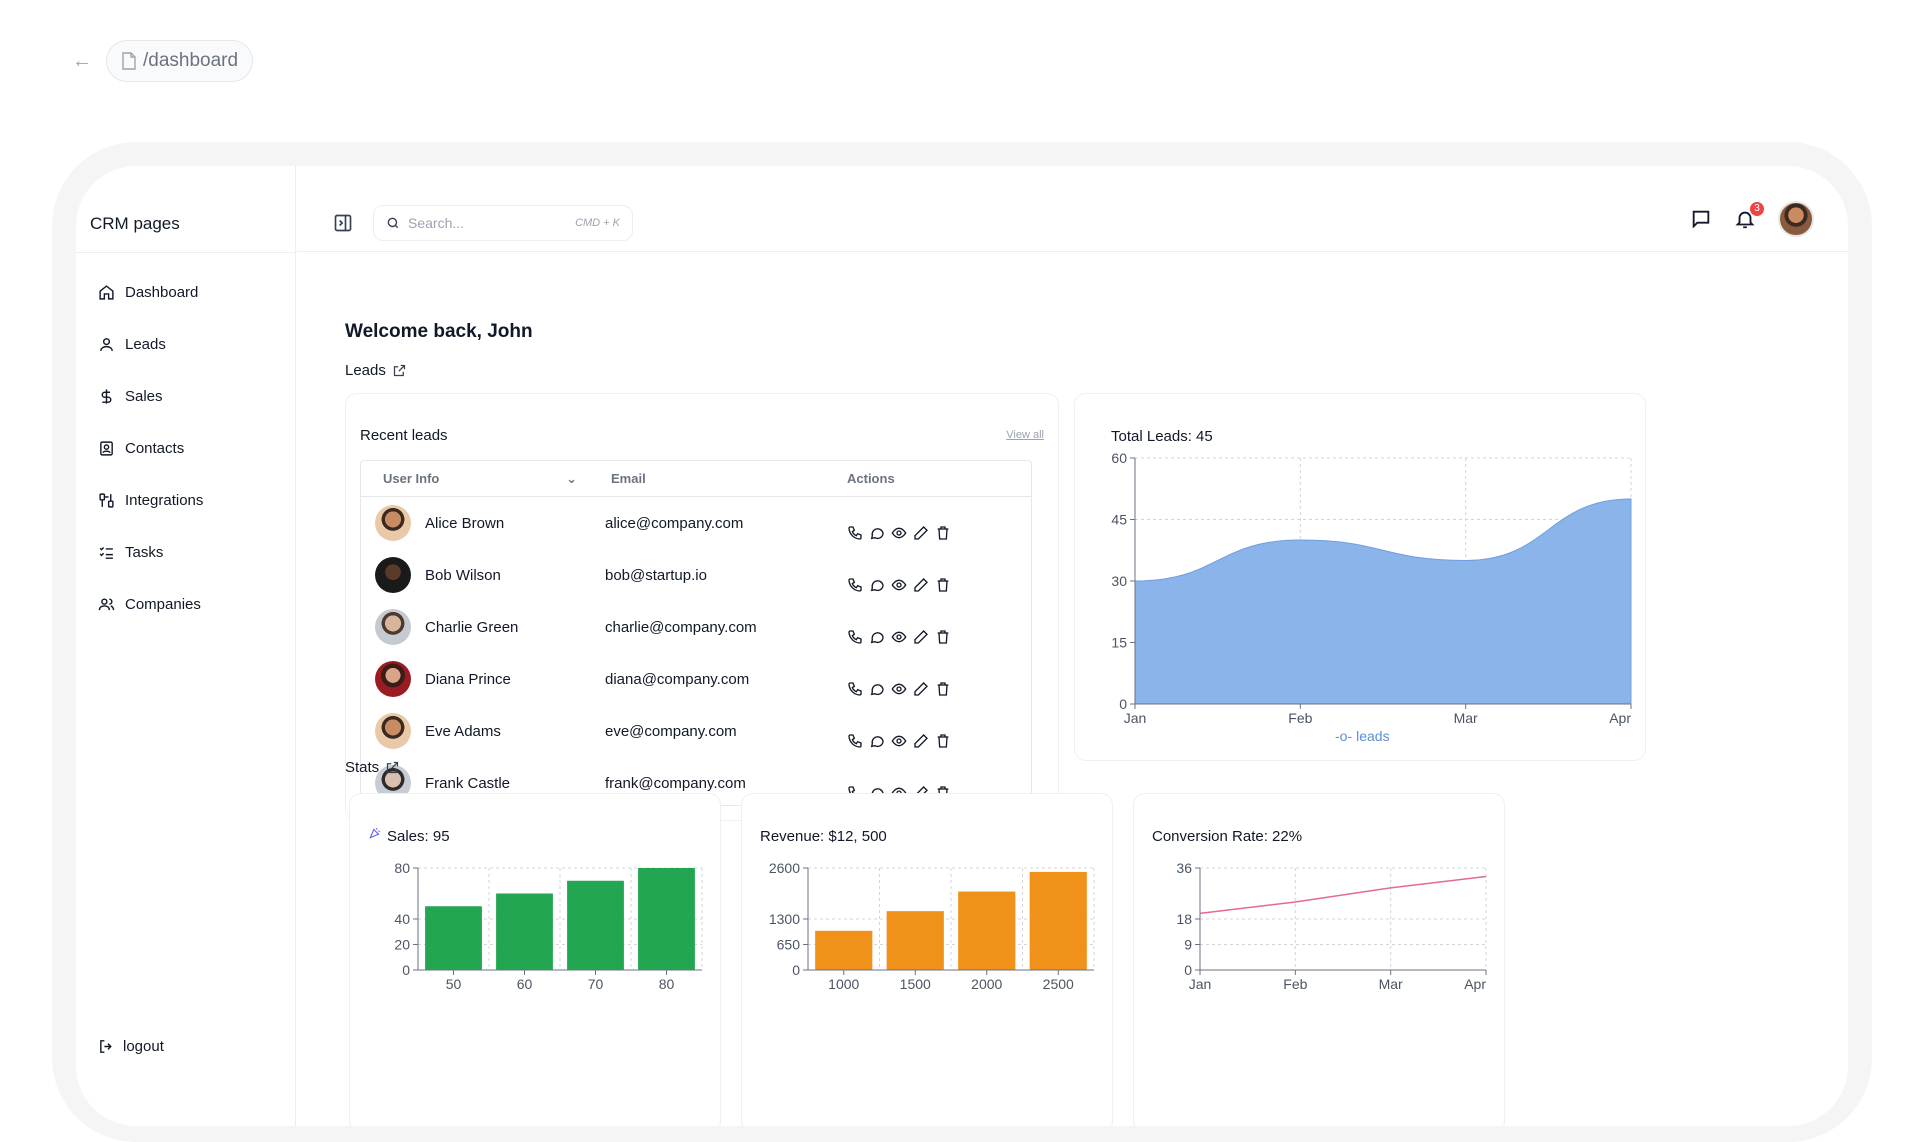  What do you see at coordinates (1319, 959) in the screenshot?
I see `conversion-card: Conversion Rate: 22% 0 9 18 36 Jan Feb Mar Apr` at bounding box center [1319, 959].